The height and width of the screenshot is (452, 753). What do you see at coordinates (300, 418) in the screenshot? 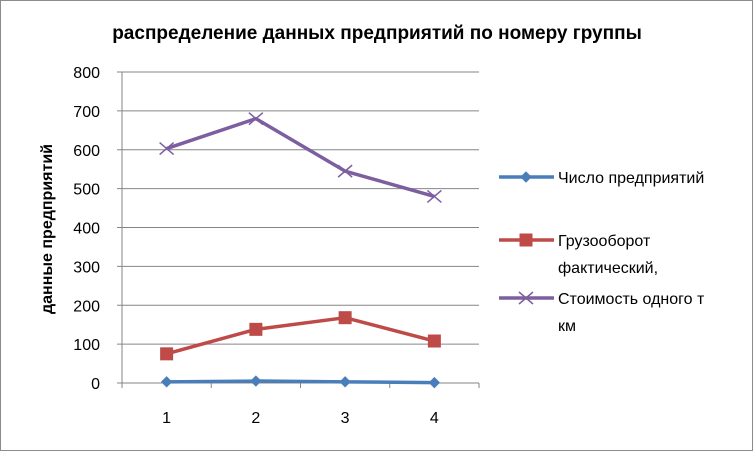
I see `x-tick-labels: 1 2 3 4` at bounding box center [300, 418].